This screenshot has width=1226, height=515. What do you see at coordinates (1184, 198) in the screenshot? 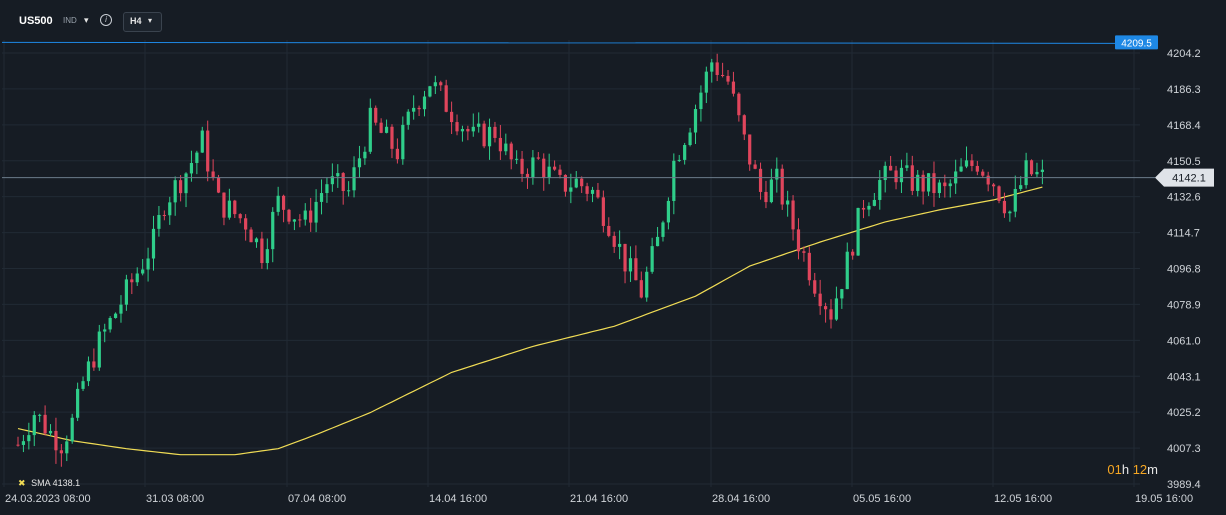
I see `price-tick-label: 4132.6` at bounding box center [1184, 198].